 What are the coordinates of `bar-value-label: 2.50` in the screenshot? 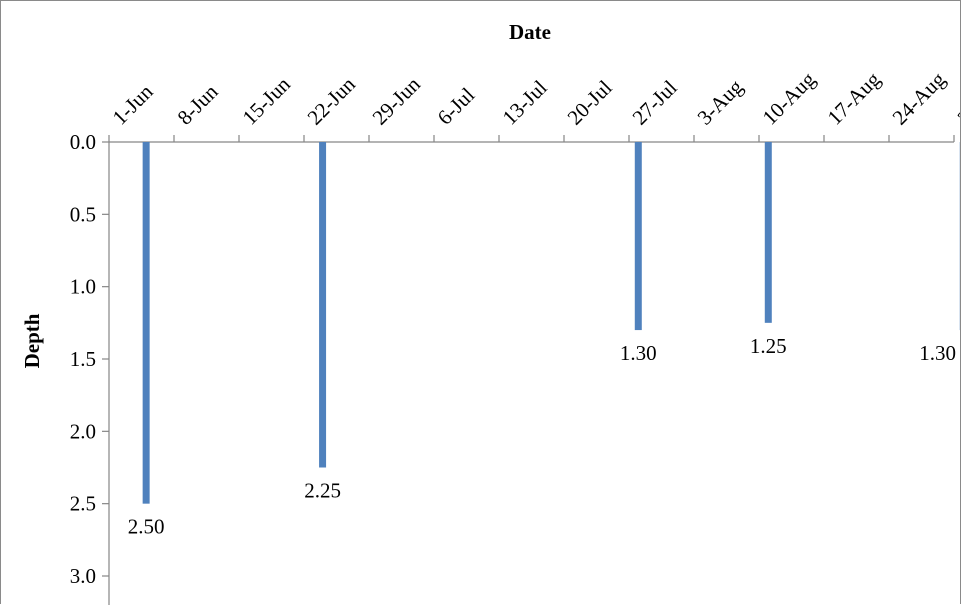 It's located at (146, 527).